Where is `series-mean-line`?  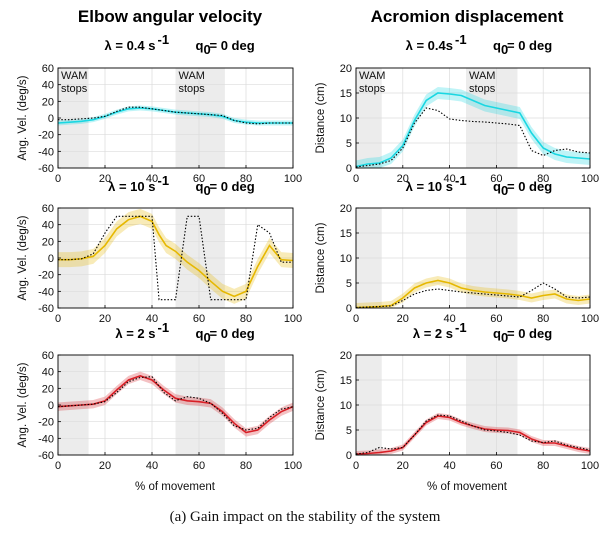
series-mean-line is located at coordinates (176, 256).